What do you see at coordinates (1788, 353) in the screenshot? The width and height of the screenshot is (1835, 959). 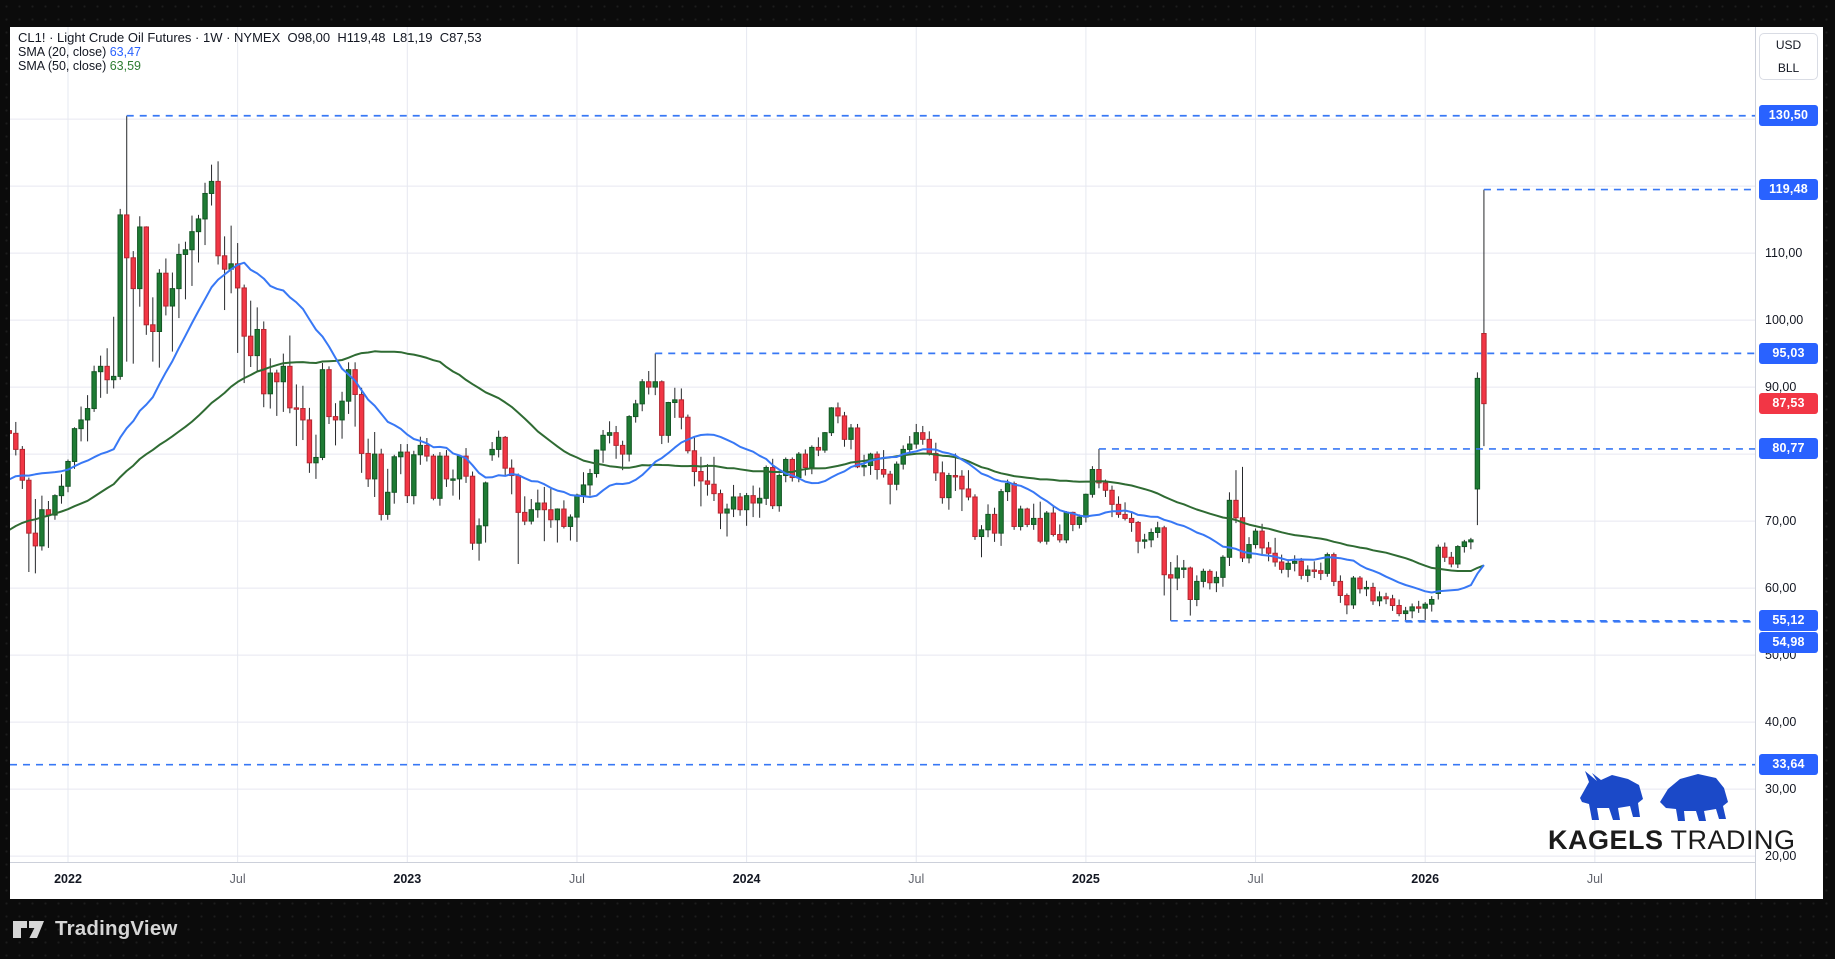 I see `price-badge: 95,03` at bounding box center [1788, 353].